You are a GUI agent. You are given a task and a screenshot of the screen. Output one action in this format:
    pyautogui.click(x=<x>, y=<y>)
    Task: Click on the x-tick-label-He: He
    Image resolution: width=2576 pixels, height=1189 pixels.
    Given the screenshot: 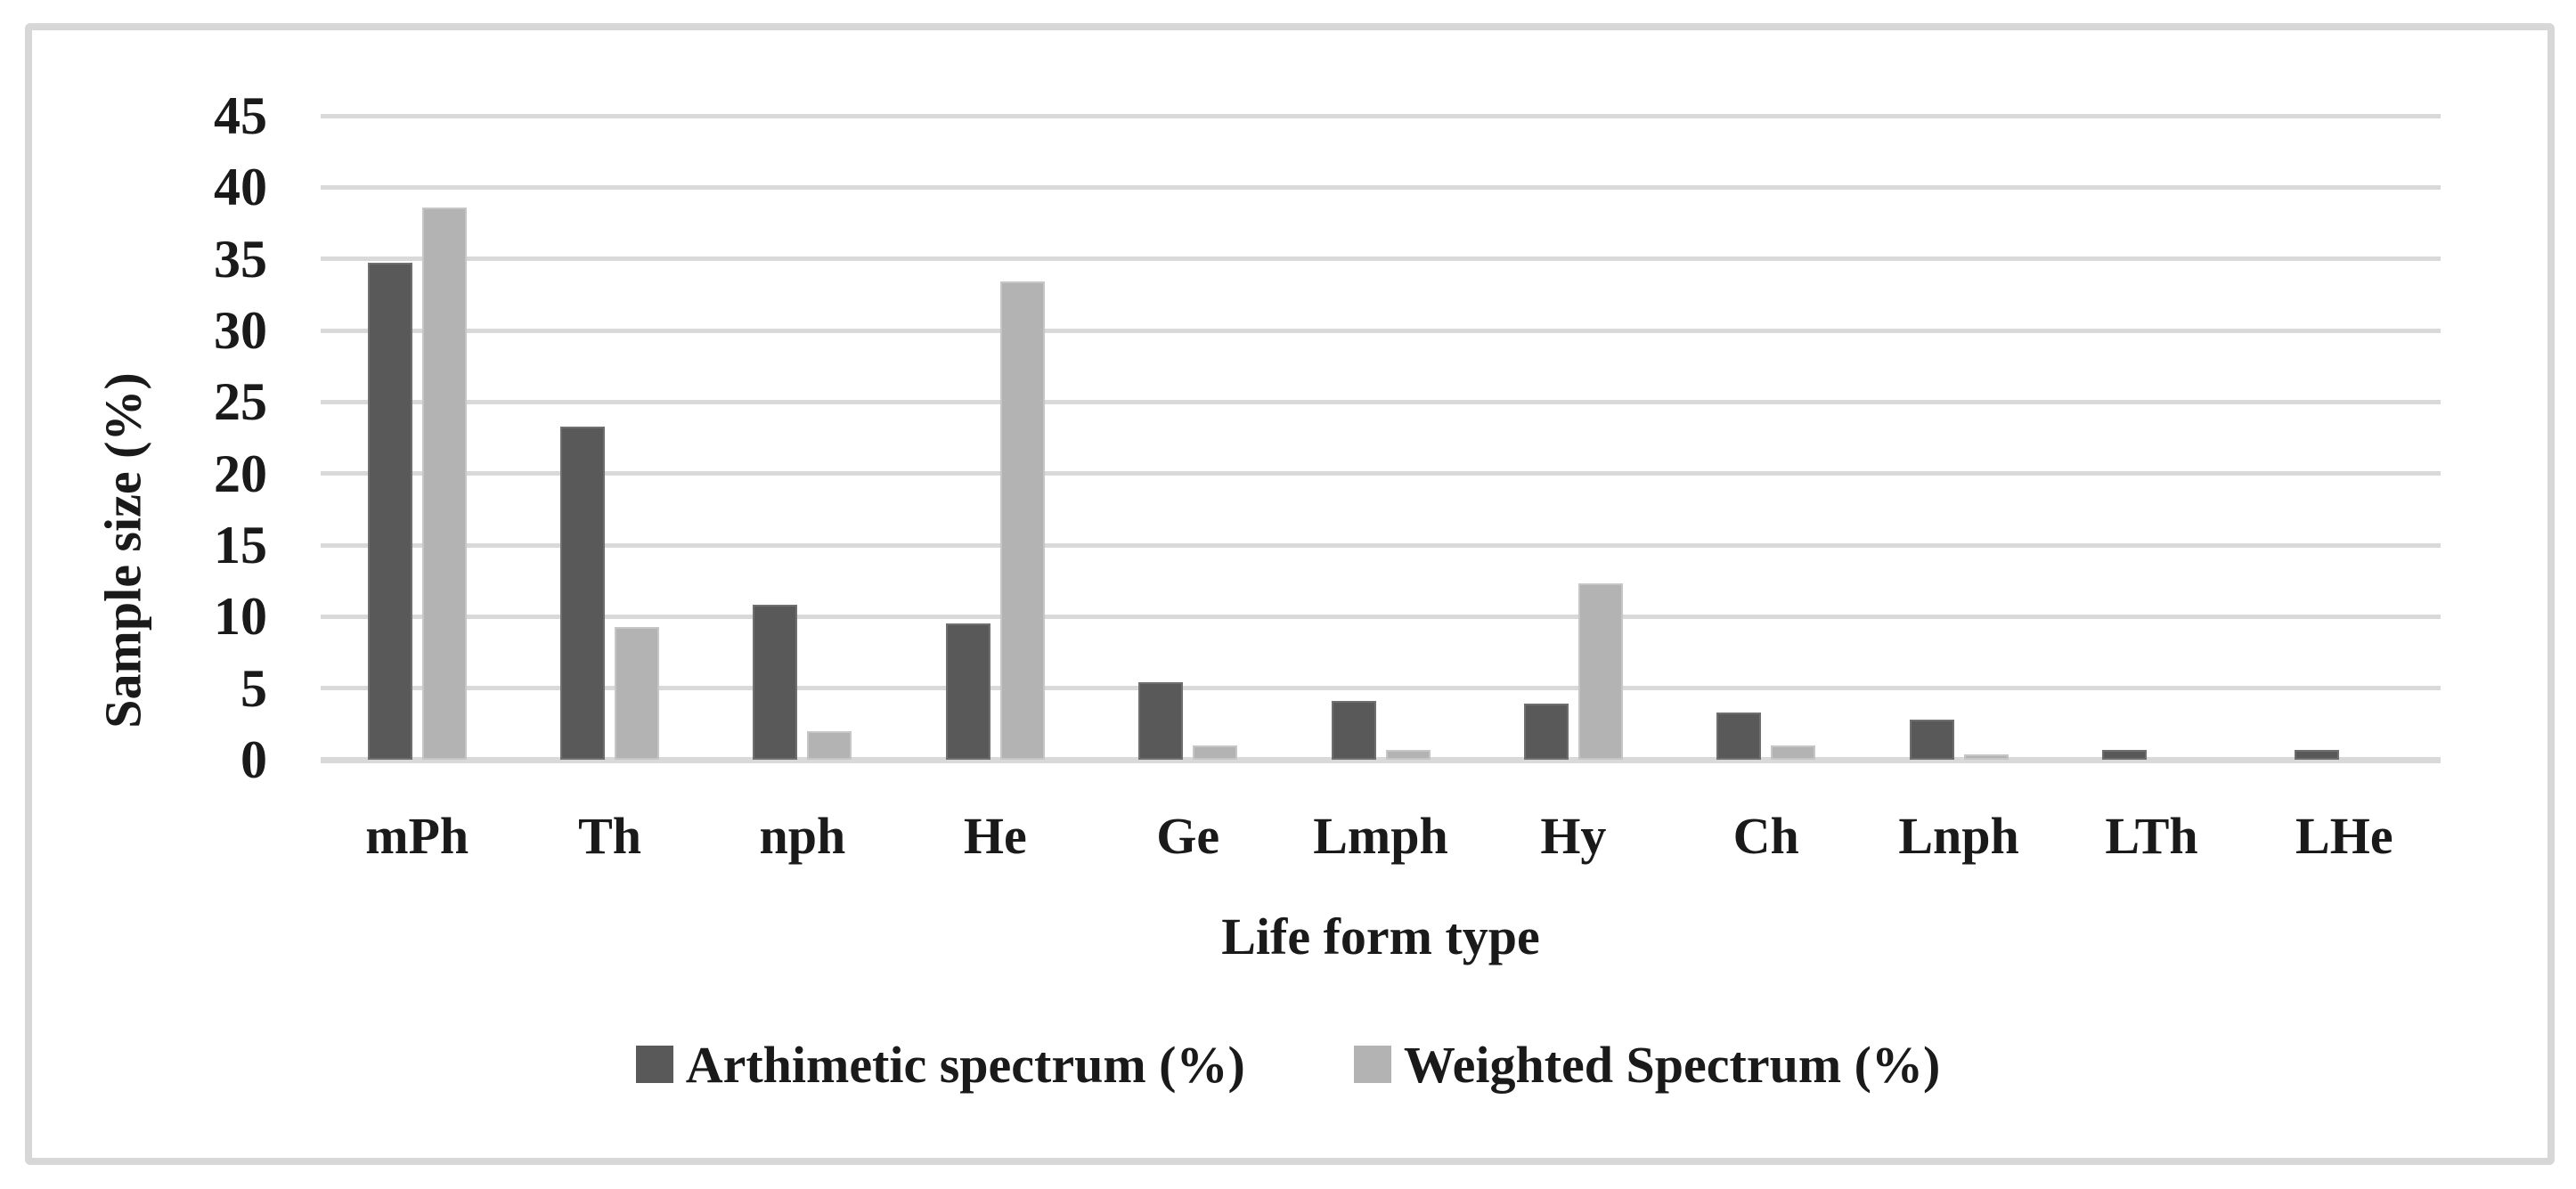 What is the action you would take?
    pyautogui.click(x=995, y=836)
    